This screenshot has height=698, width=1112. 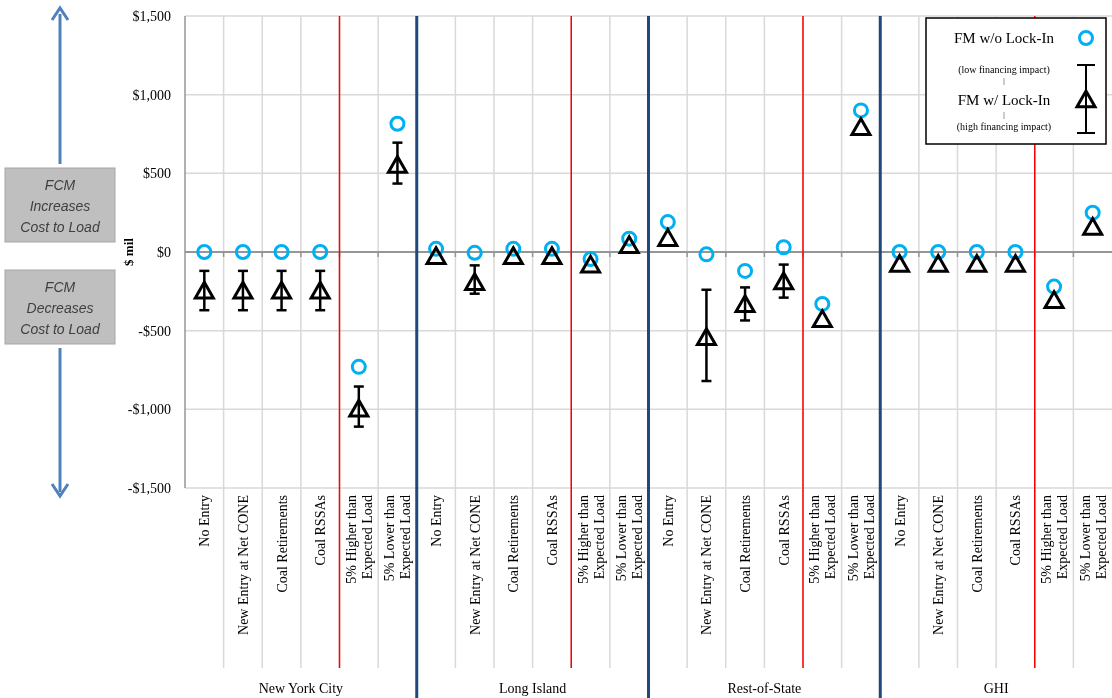 I want to click on annotation: (high financing impact), so click(x=1004, y=127).